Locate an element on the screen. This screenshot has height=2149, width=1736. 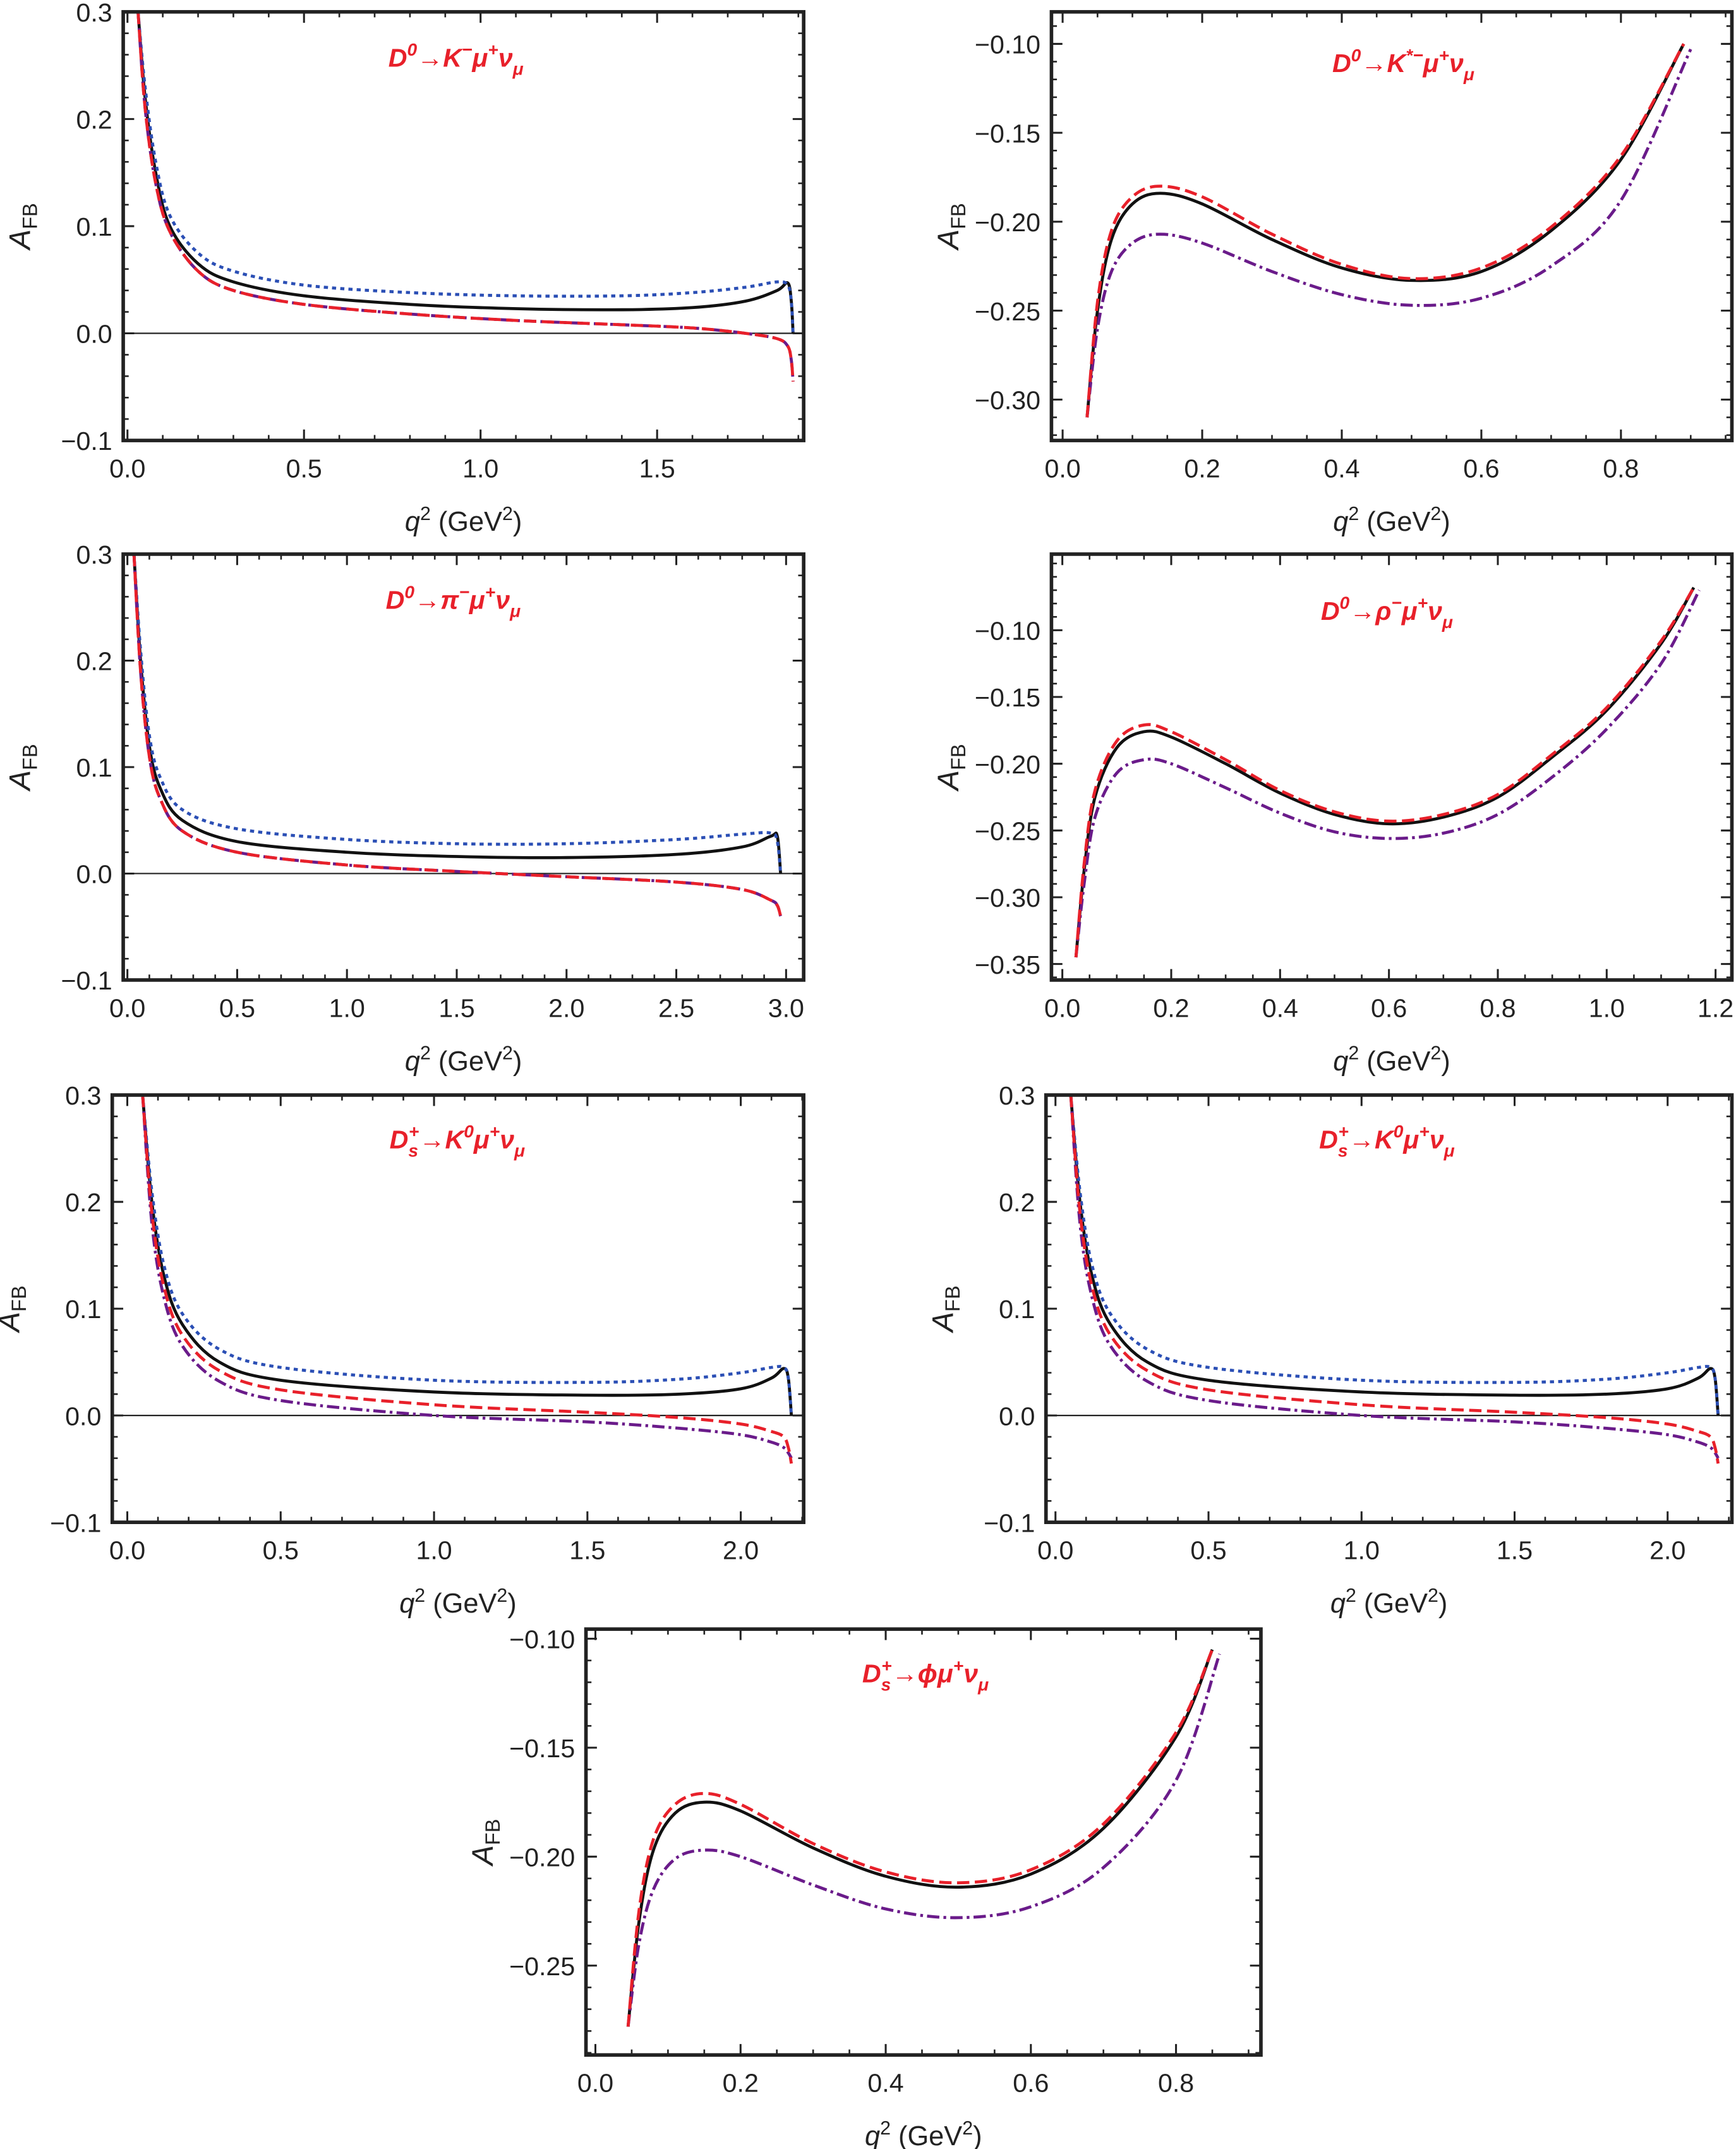
title-sub: s is located at coordinates (886, 1684).